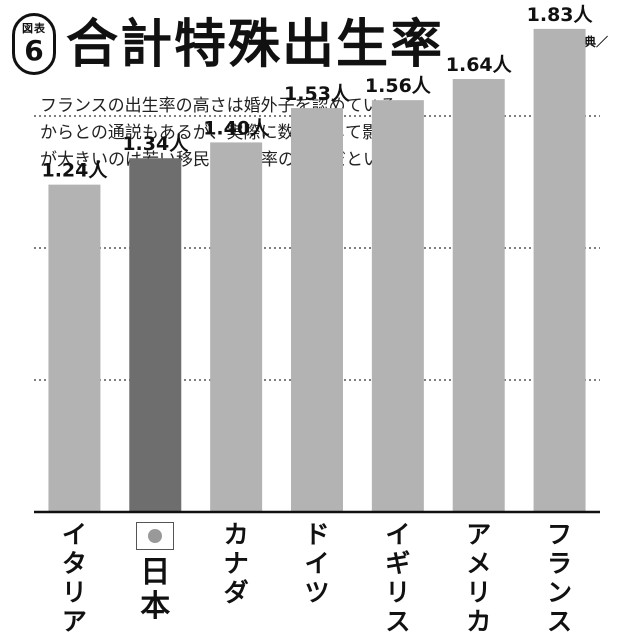  I want to click on x-label-1: イタリア, so click(74, 578).